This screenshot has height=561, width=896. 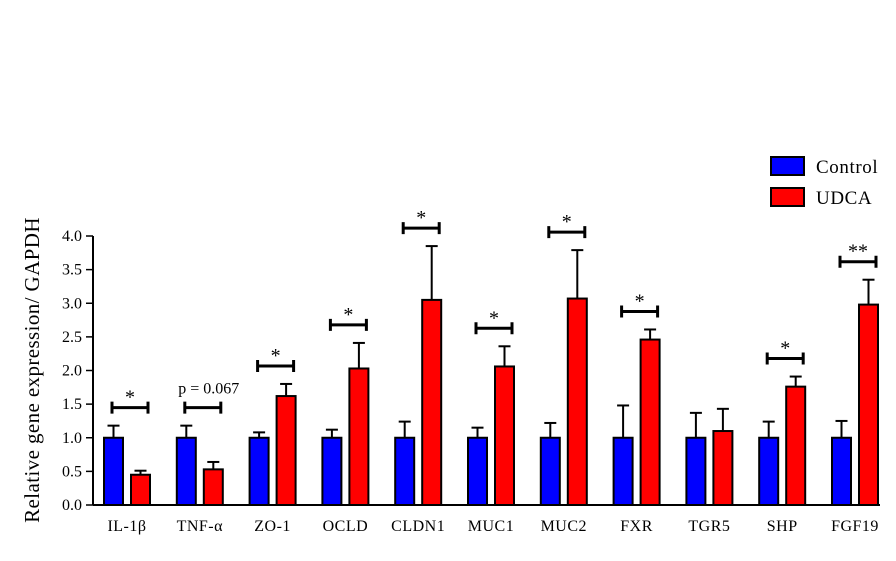 What do you see at coordinates (72, 371) in the screenshot?
I see `y-tick-label: 2.0` at bounding box center [72, 371].